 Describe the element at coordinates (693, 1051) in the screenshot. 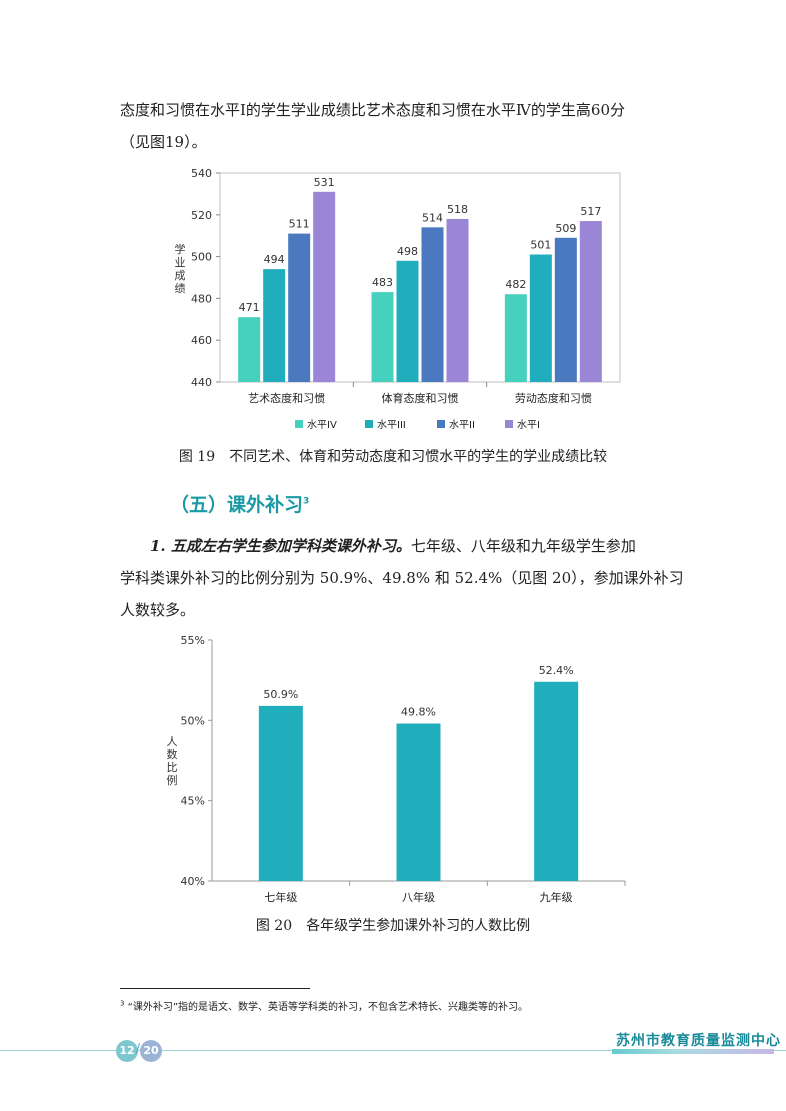

I see `footer-brand-bar` at that location.